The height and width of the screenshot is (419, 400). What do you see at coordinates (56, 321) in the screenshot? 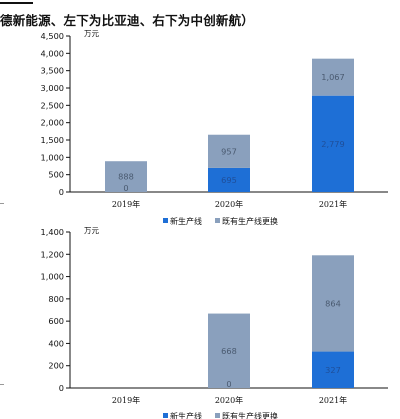
I see `y-tick-label: 600` at bounding box center [56, 321].